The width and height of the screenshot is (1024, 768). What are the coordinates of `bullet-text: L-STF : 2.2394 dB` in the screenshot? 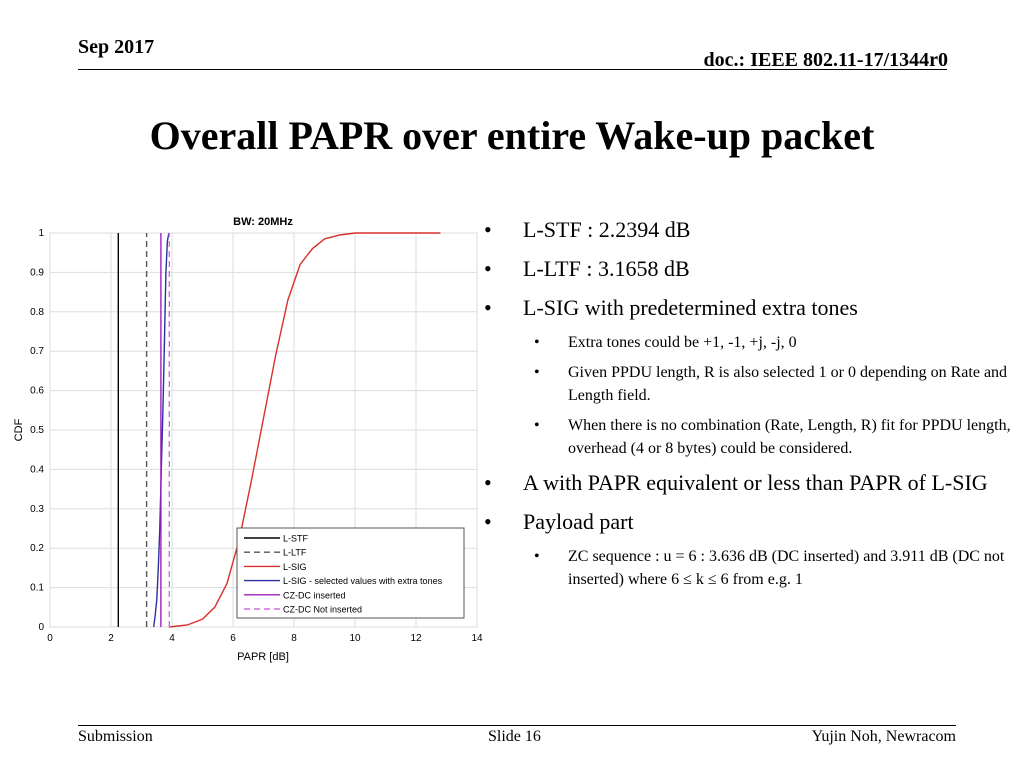 It's located at (607, 229).